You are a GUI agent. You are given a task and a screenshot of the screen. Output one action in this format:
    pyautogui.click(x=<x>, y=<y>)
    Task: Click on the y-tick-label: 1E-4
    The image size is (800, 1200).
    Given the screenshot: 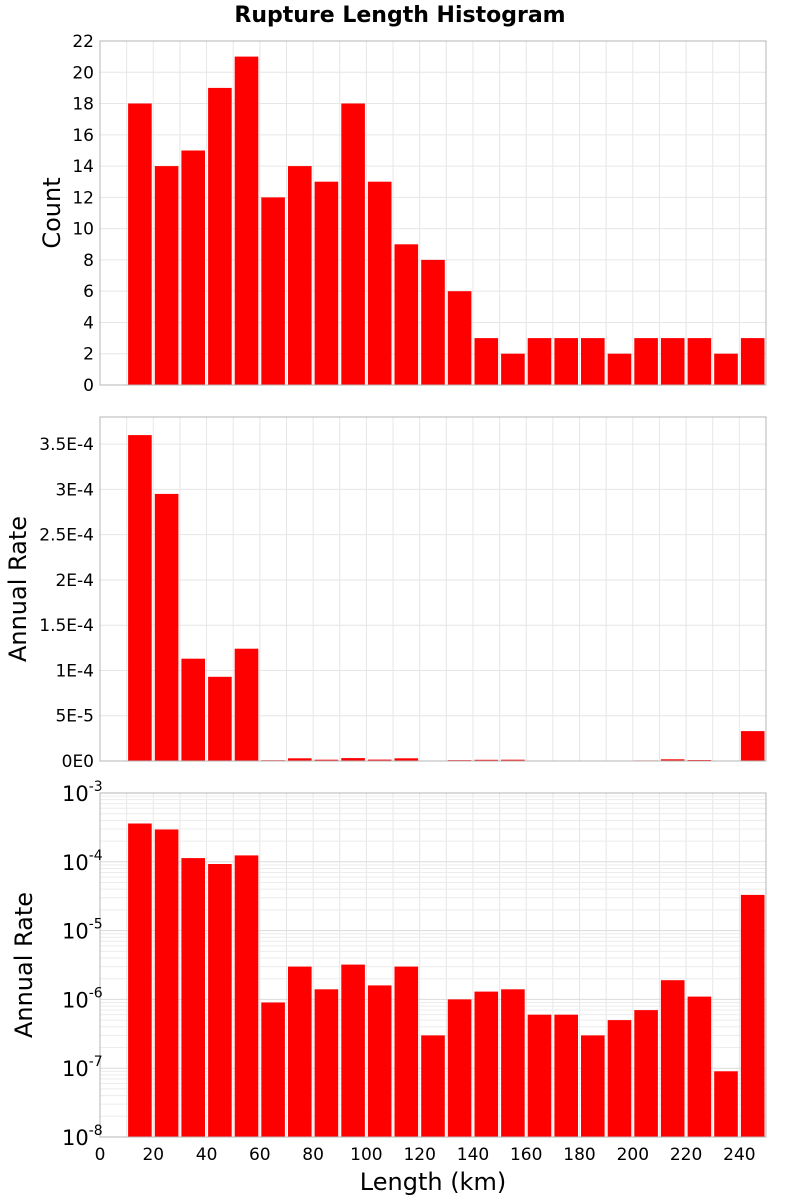 What is the action you would take?
    pyautogui.click(x=74, y=672)
    